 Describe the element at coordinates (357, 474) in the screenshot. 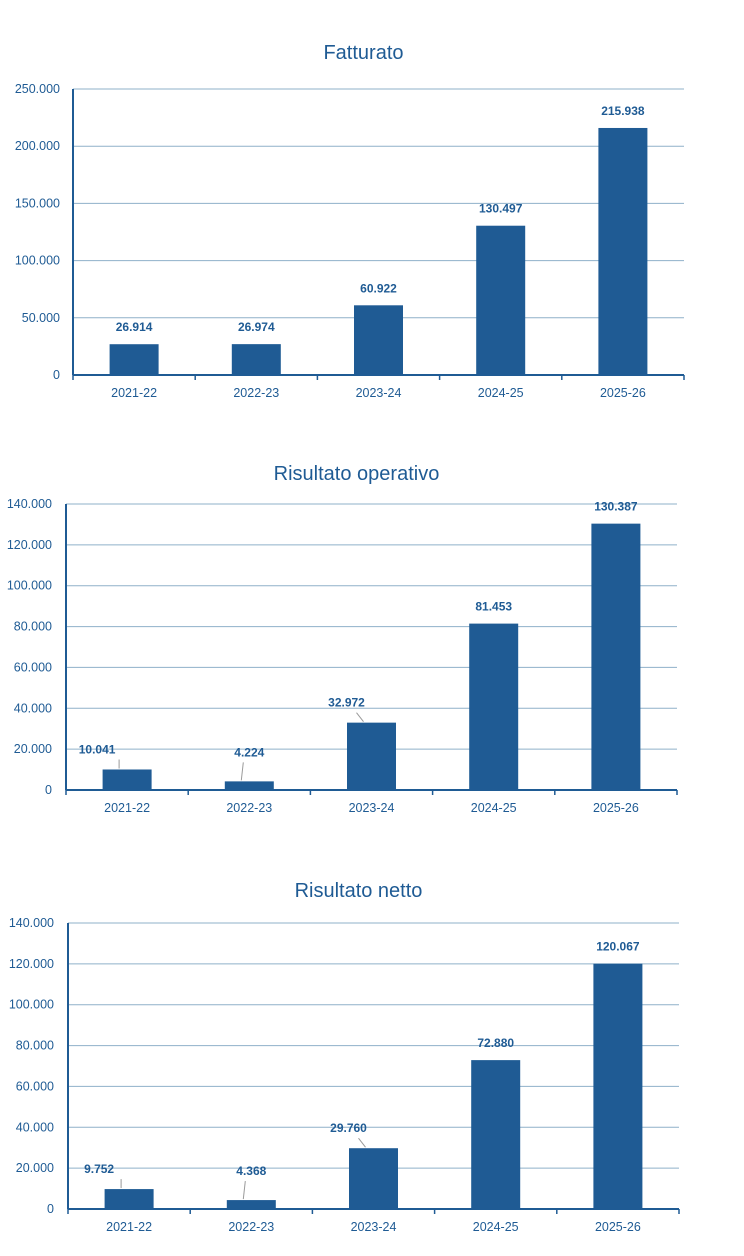

I see `risultato-operativo-title: Risultato operativo` at that location.